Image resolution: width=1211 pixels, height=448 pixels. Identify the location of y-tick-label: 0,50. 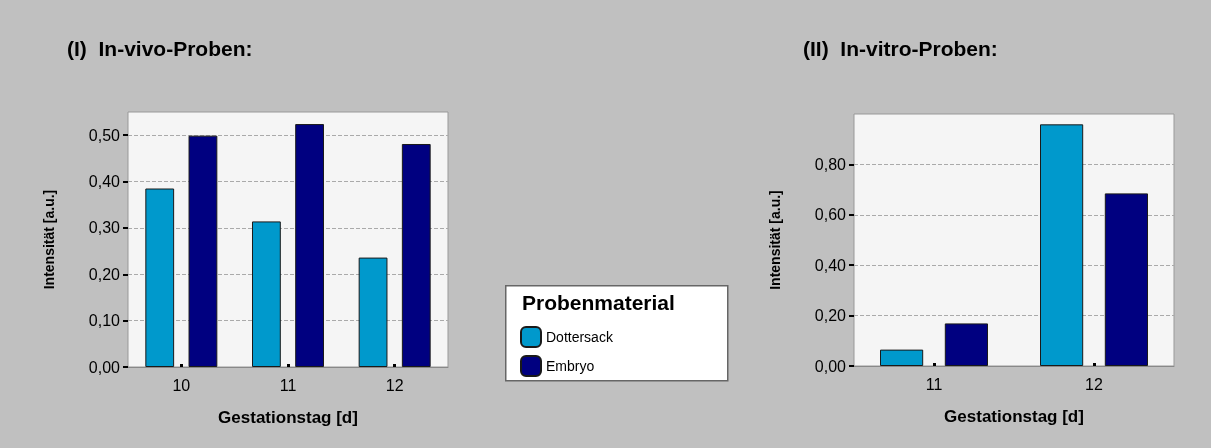
(104, 135).